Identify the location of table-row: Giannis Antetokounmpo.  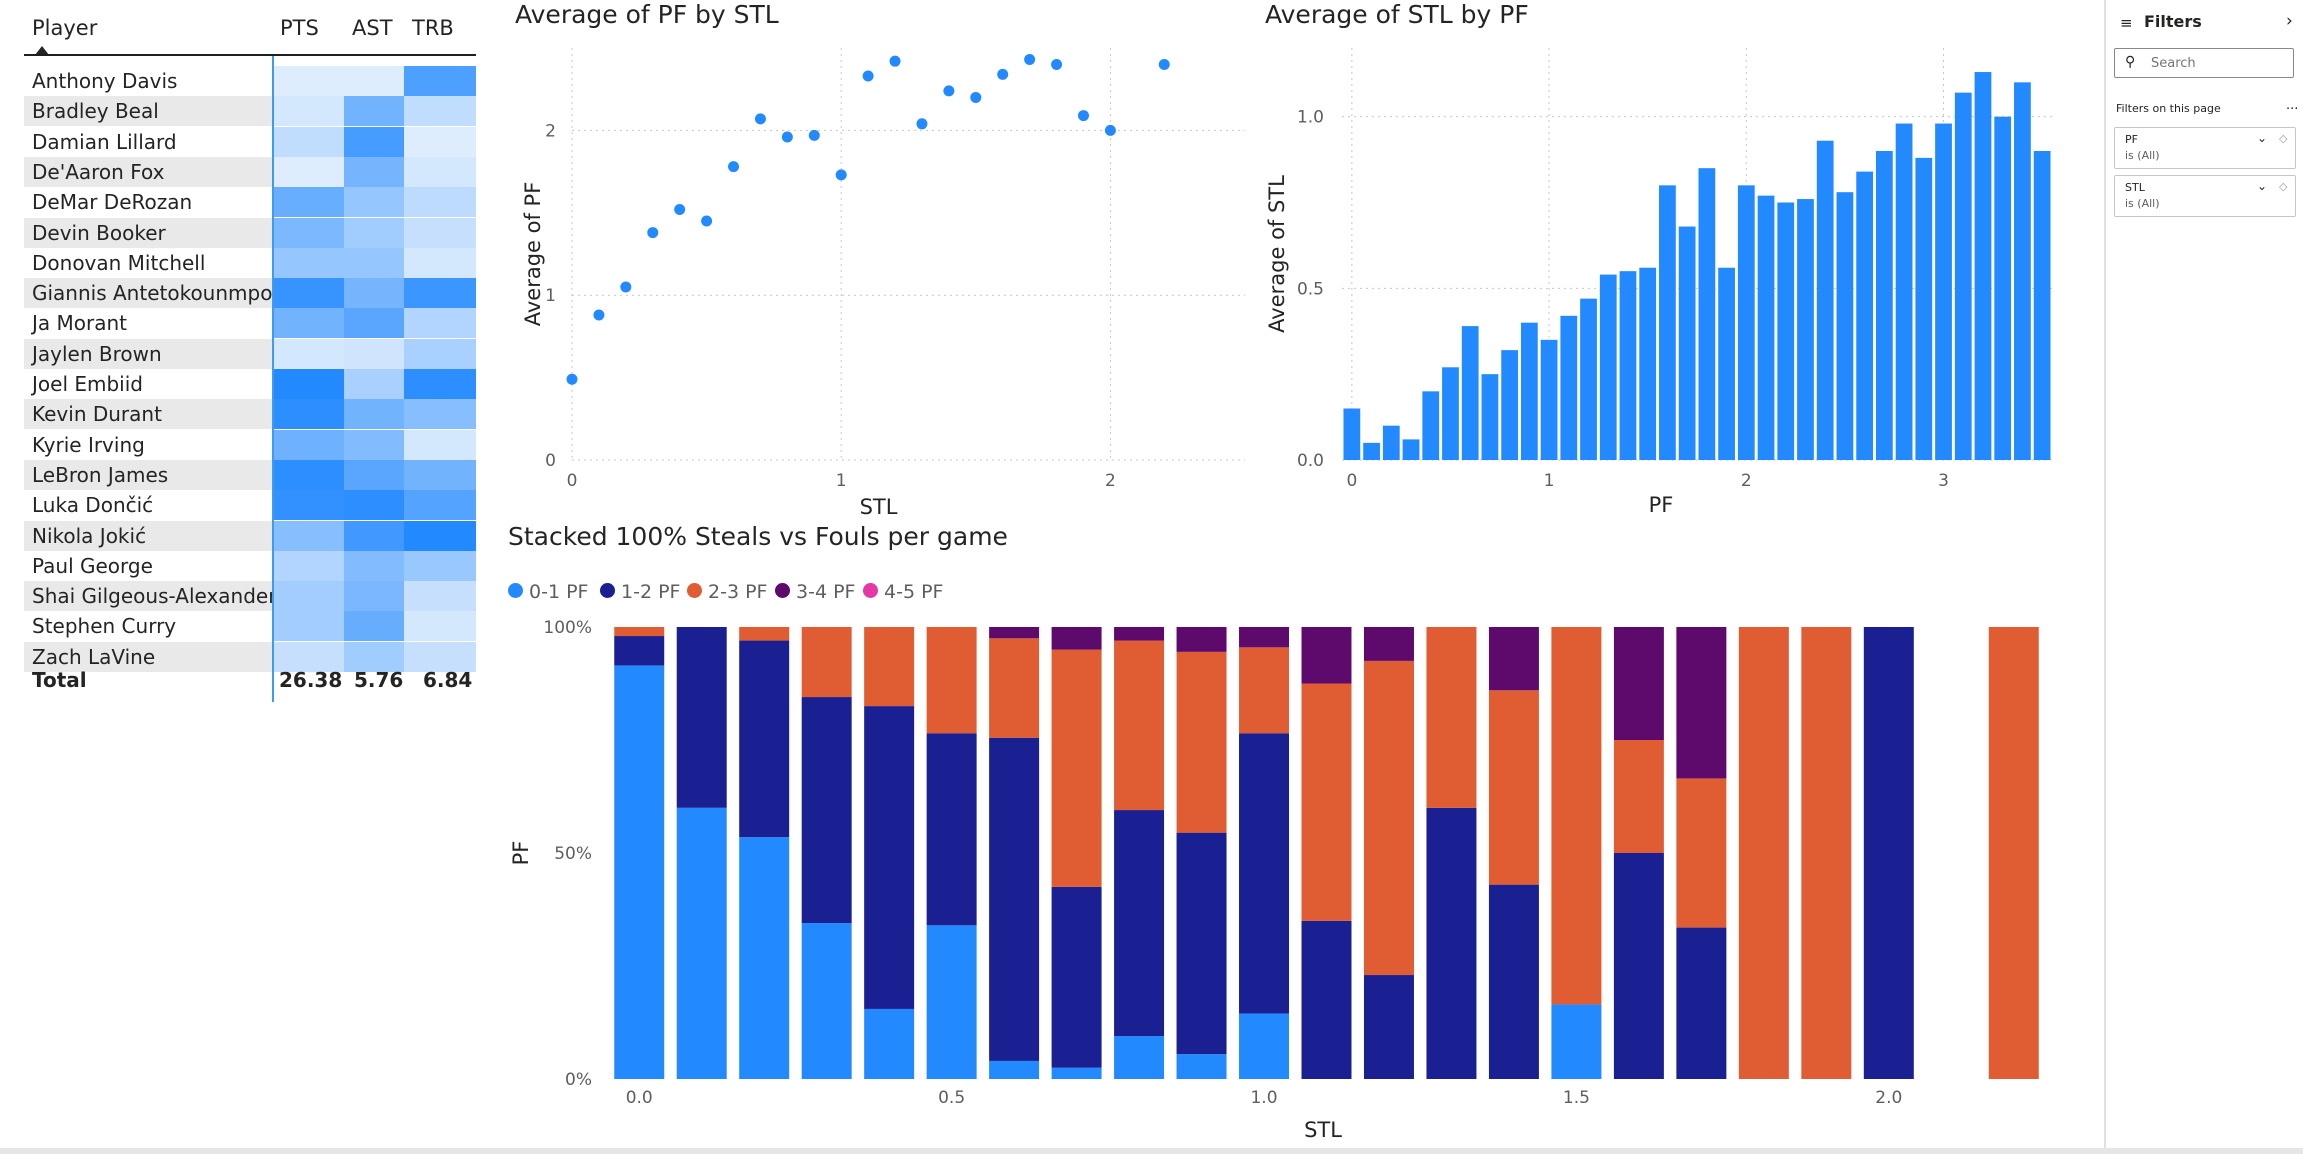
(250, 293).